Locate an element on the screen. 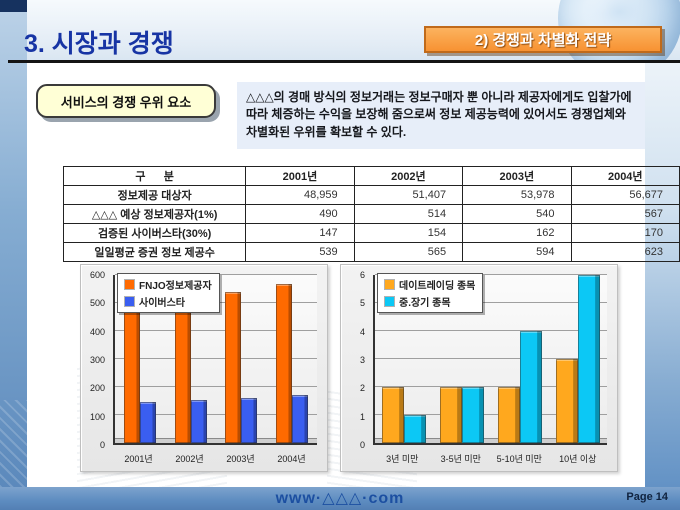  value-cell: 48,959 is located at coordinates (300, 195).